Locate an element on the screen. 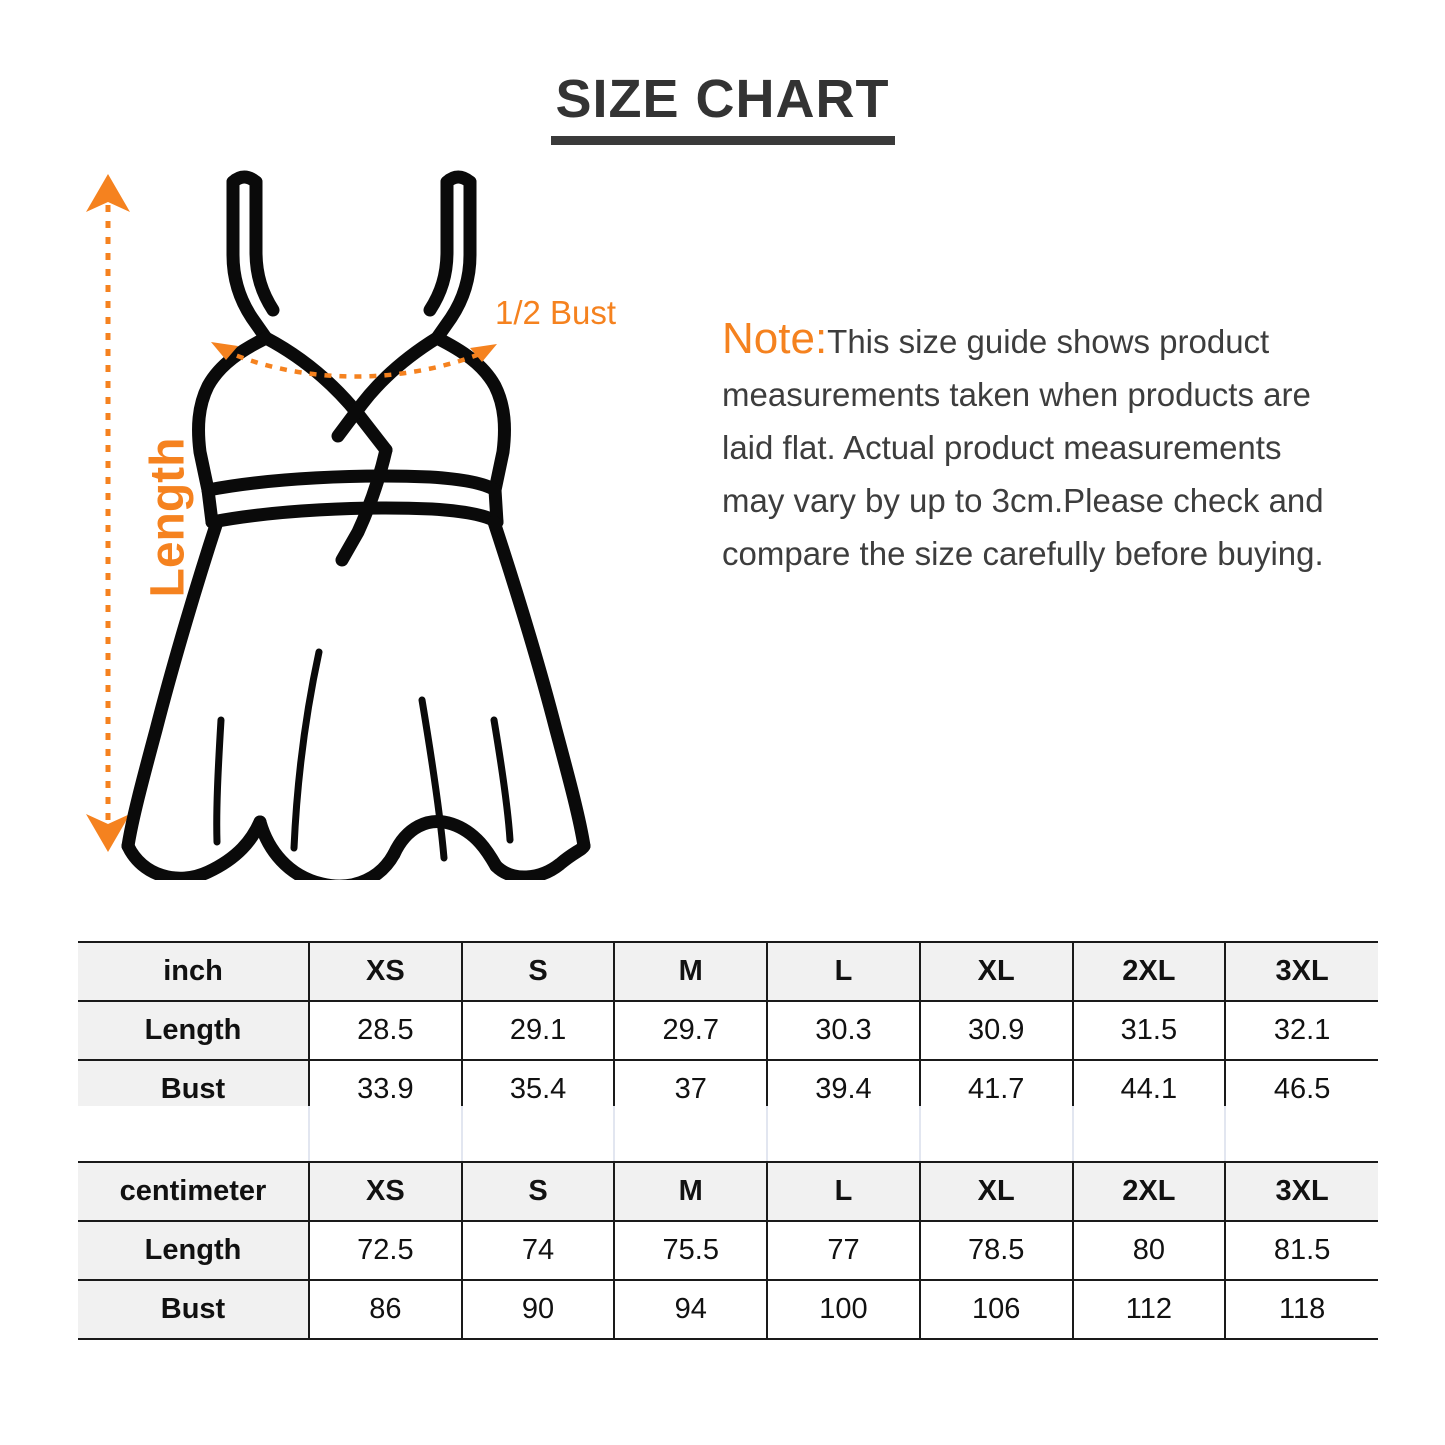  row-label-bust-cm: Bust is located at coordinates (193, 1309).